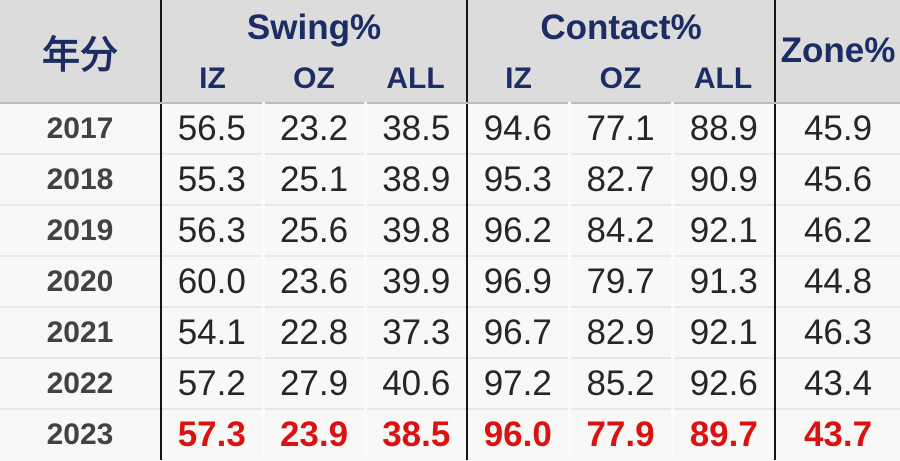 The image size is (900, 461). What do you see at coordinates (416, 281) in the screenshot?
I see `cell-swing-all: 39.9` at bounding box center [416, 281].